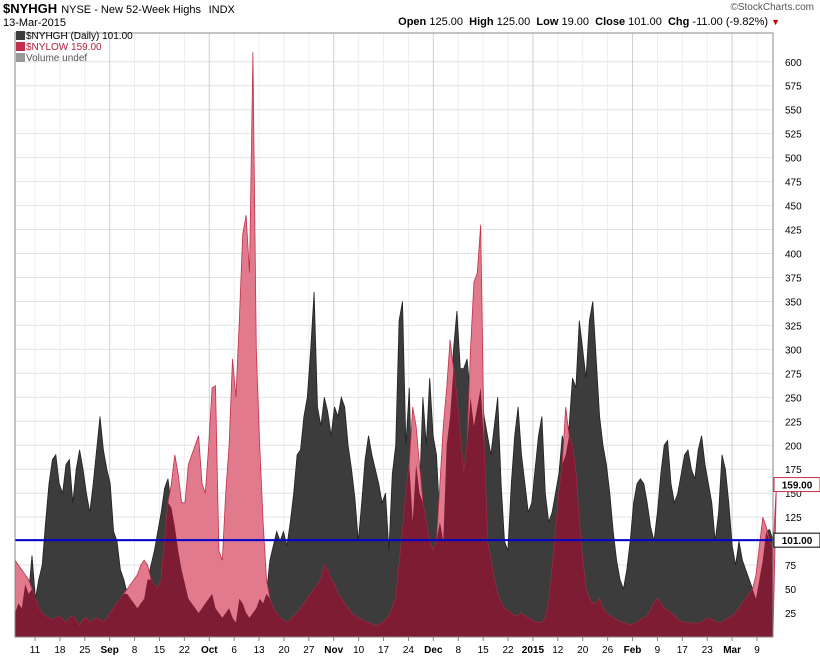 This screenshot has width=820, height=668. Describe the element at coordinates (608, 650) in the screenshot. I see `x-tick-label: 26` at that location.